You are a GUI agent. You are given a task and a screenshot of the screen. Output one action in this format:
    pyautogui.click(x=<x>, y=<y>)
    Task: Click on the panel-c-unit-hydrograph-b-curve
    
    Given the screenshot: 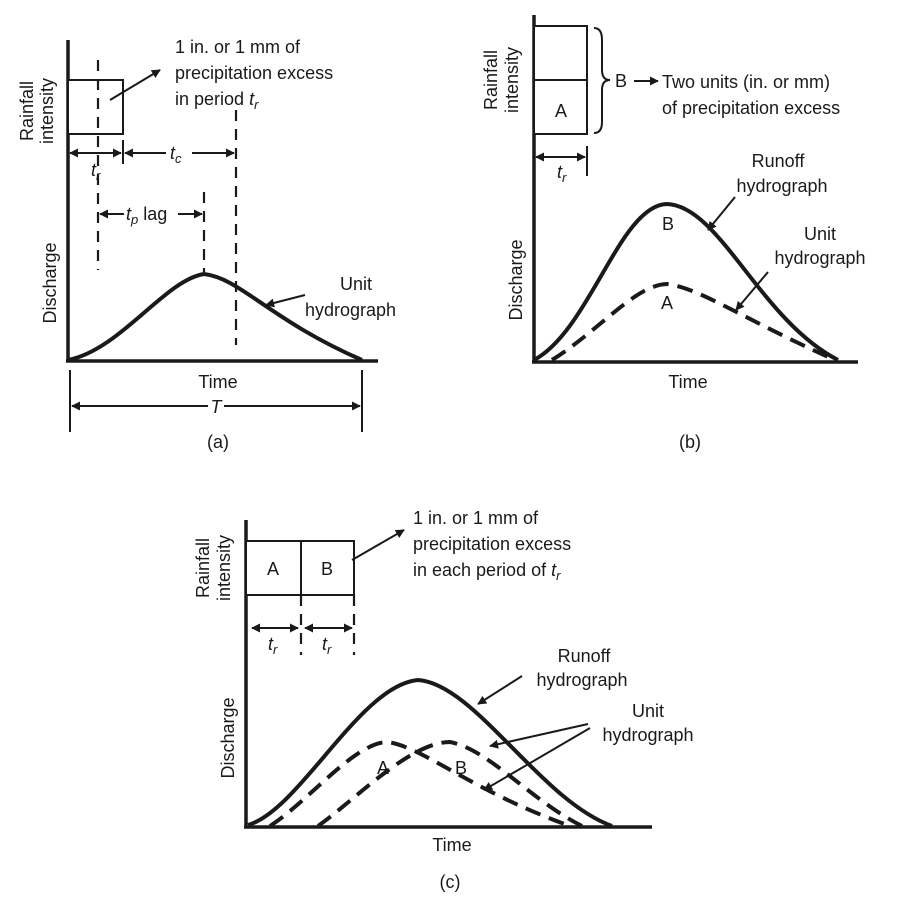 What is the action you would take?
    pyautogui.click(x=449, y=783)
    